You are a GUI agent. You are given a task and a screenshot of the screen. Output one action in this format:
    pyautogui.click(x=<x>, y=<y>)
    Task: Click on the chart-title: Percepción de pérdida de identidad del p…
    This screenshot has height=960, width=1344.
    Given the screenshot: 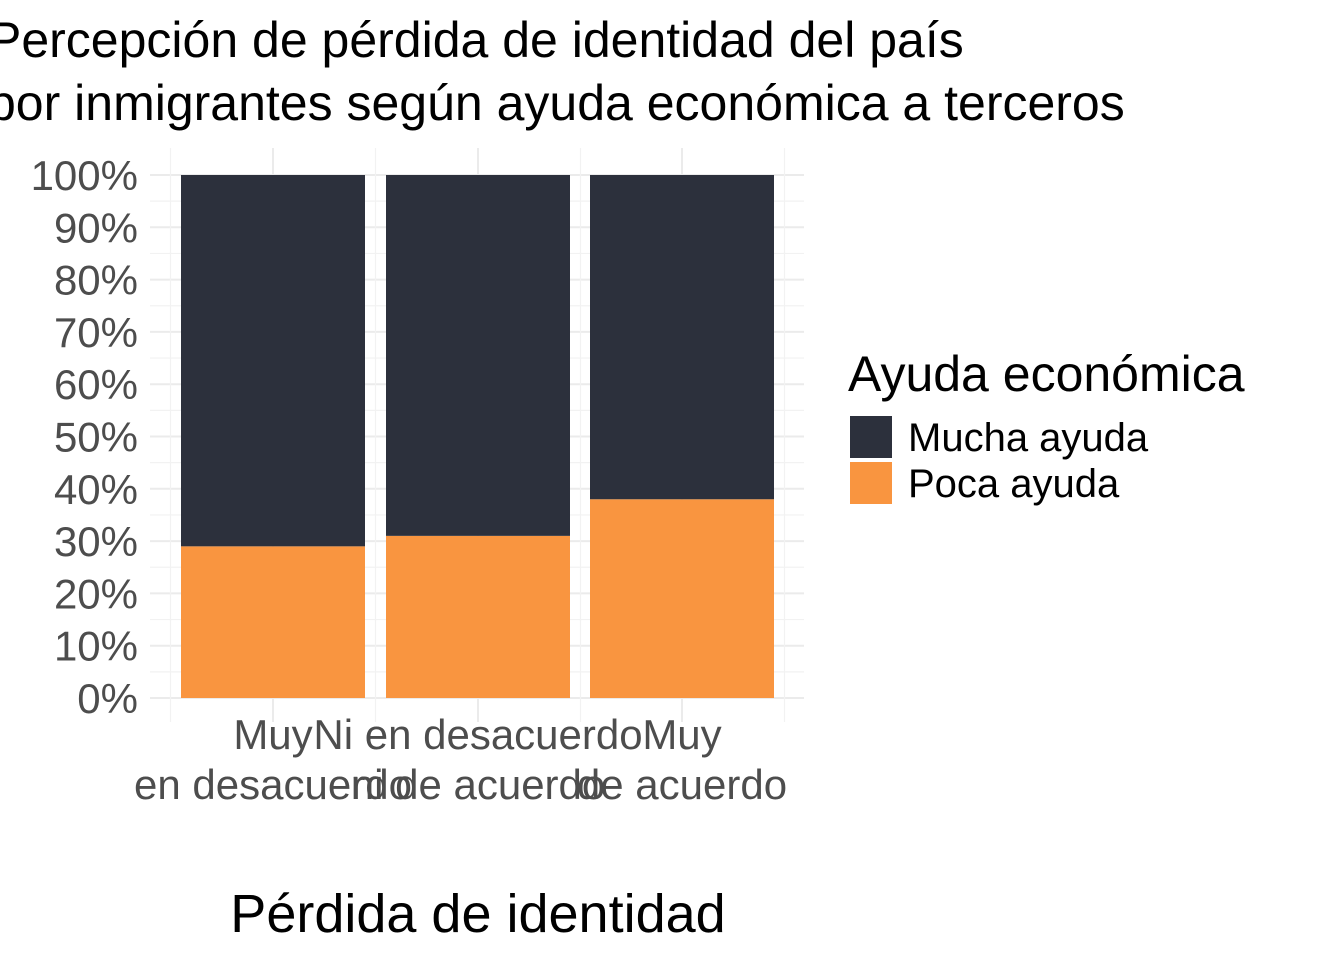 What is the action you would take?
    pyautogui.click(x=562, y=71)
    